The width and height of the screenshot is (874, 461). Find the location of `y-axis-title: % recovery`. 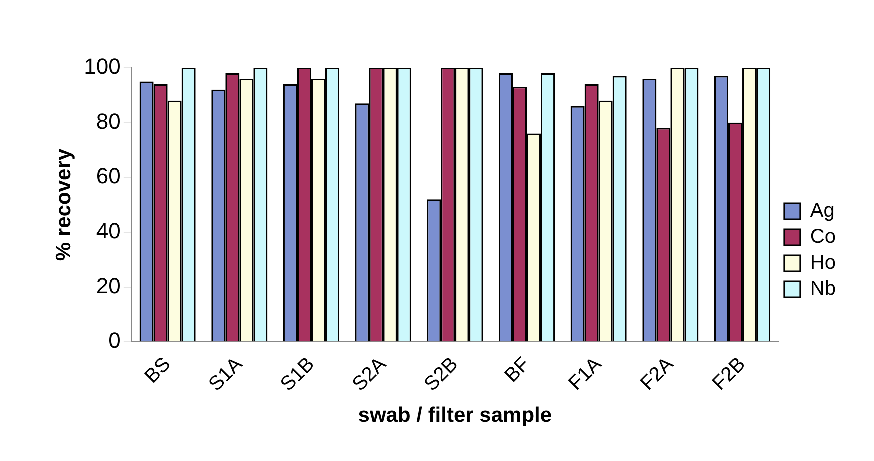

y-axis-title: % recovery is located at coordinates (64, 205).